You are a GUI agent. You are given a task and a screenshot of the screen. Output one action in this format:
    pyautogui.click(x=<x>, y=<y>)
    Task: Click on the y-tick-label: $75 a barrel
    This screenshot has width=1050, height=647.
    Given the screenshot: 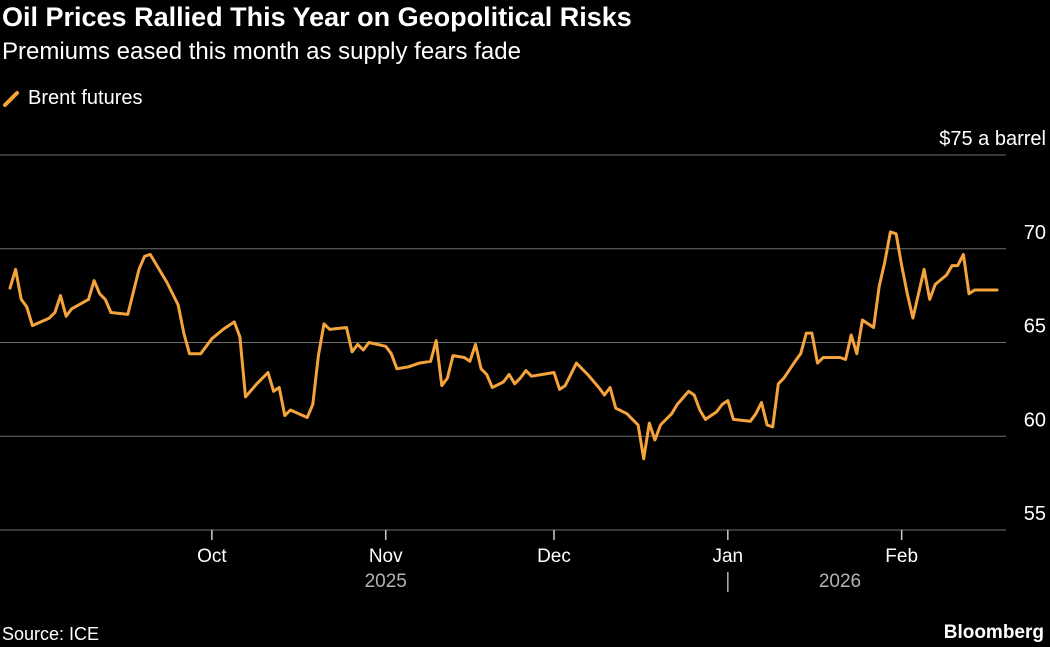 What is the action you would take?
    pyautogui.click(x=992, y=139)
    